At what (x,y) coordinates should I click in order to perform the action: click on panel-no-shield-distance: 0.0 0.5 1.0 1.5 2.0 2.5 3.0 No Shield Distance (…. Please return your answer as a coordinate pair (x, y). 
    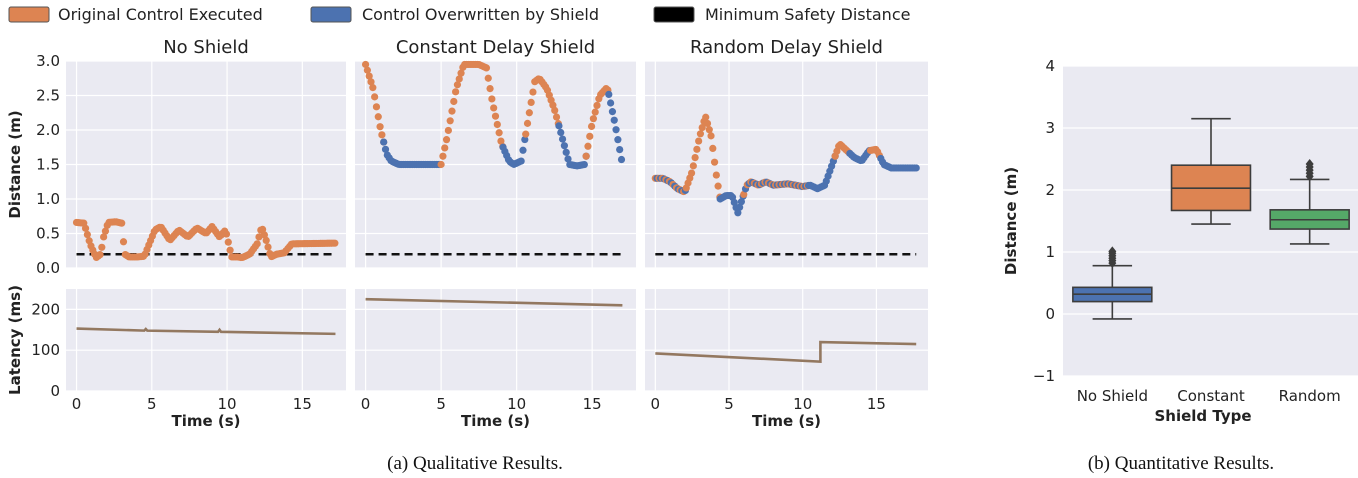
    Looking at the image, I should click on (176, 157).